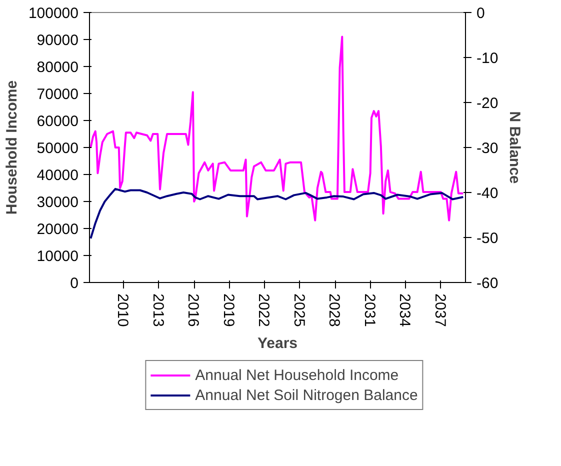 This screenshot has width=561, height=466. Describe the element at coordinates (53, 13) in the screenshot. I see `y-tick-label: 100000` at that location.